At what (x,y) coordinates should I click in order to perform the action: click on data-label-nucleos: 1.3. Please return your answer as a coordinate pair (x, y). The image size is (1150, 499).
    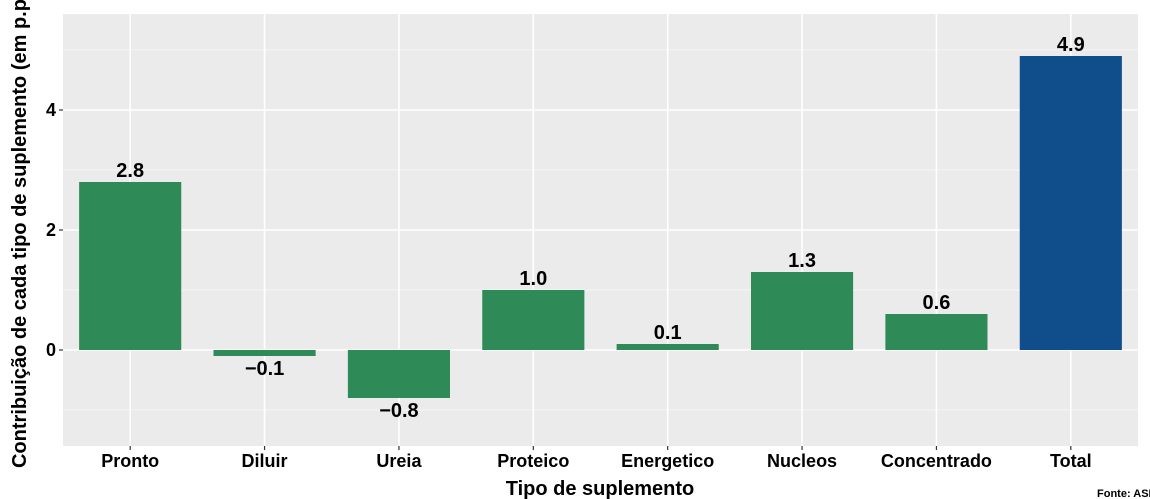
    Looking at the image, I should click on (802, 261).